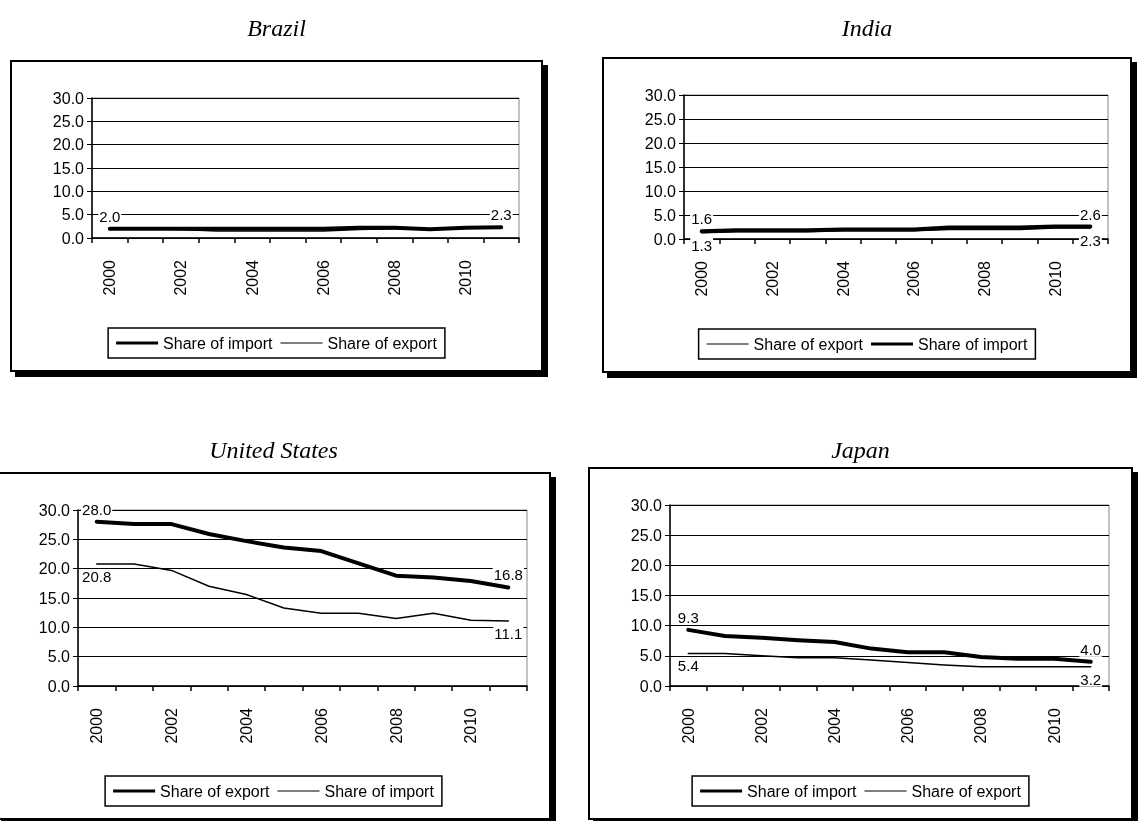 The height and width of the screenshot is (821, 1143). Describe the element at coordinates (702, 245) in the screenshot. I see `data-label: 1.3` at that location.